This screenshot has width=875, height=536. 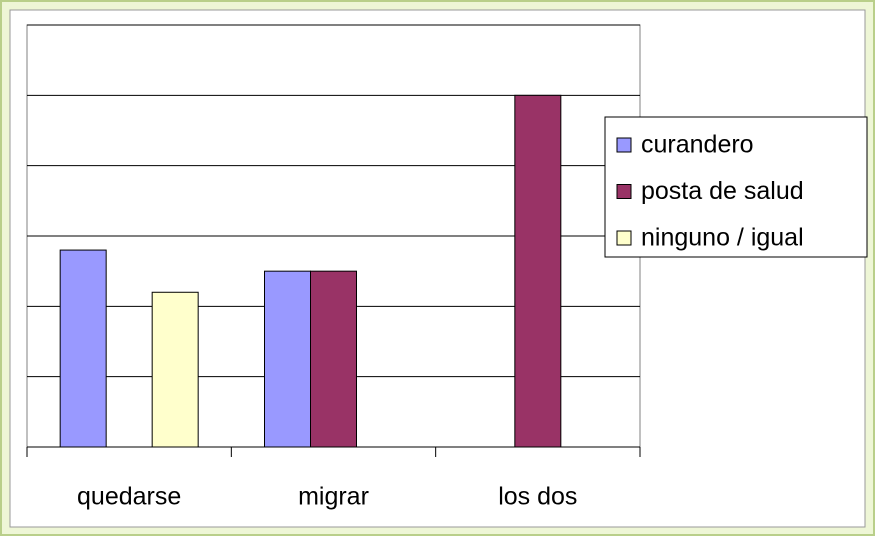 I want to click on legend-label: ninguno / igual, so click(x=722, y=238).